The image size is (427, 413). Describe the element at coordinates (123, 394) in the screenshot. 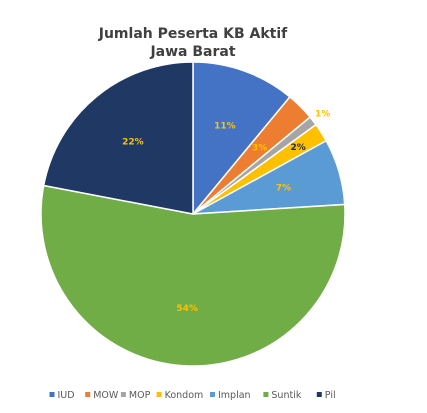

I see `legend-swatch-mop` at that location.